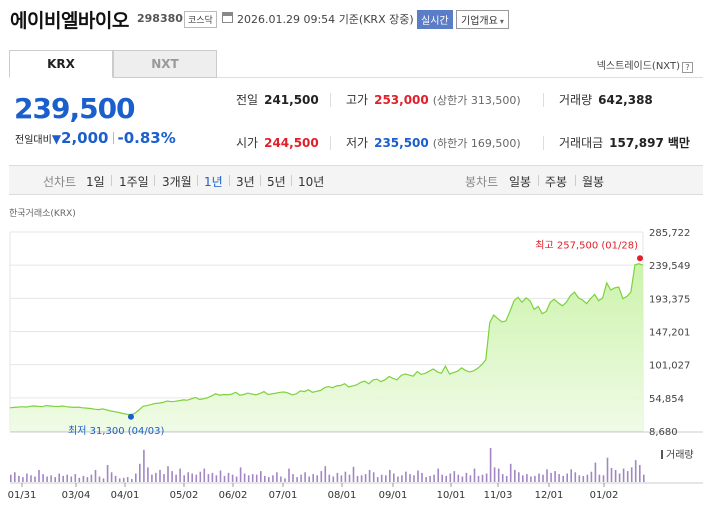  I want to click on volume-label: 거래량, so click(680, 455).